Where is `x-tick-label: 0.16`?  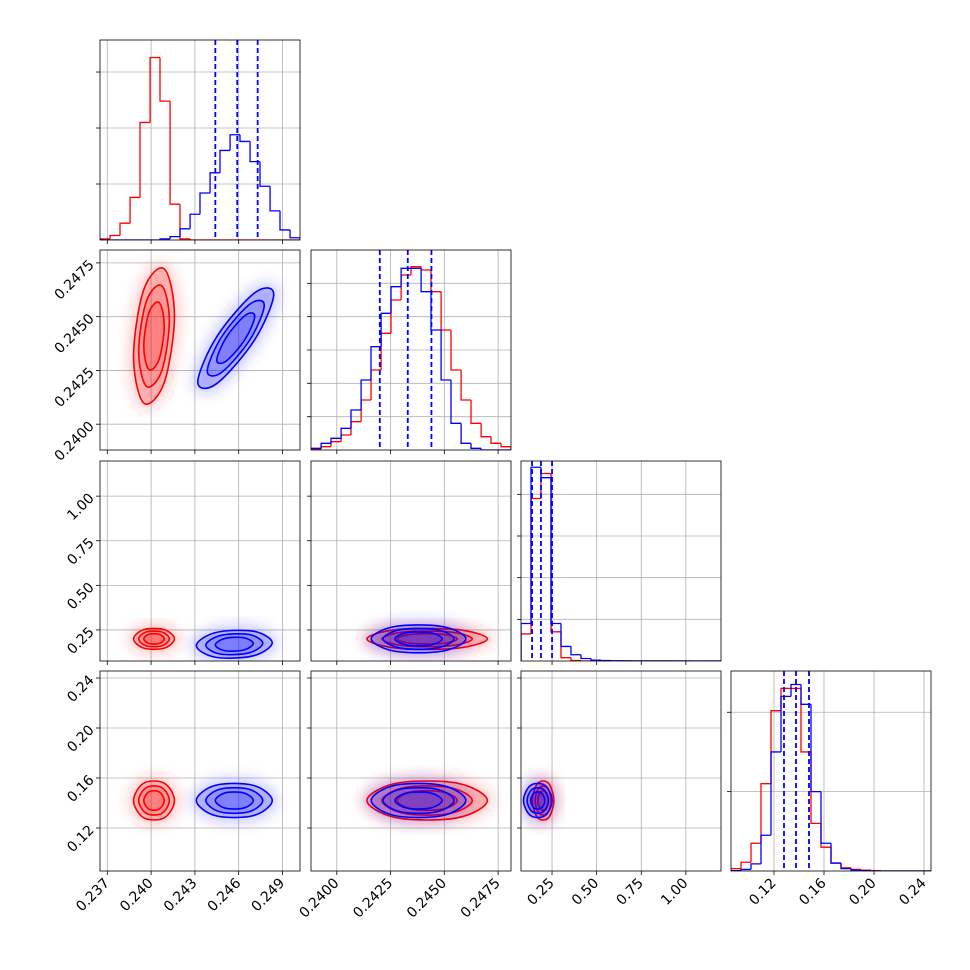 x-tick-label: 0.16 is located at coordinates (812, 891).